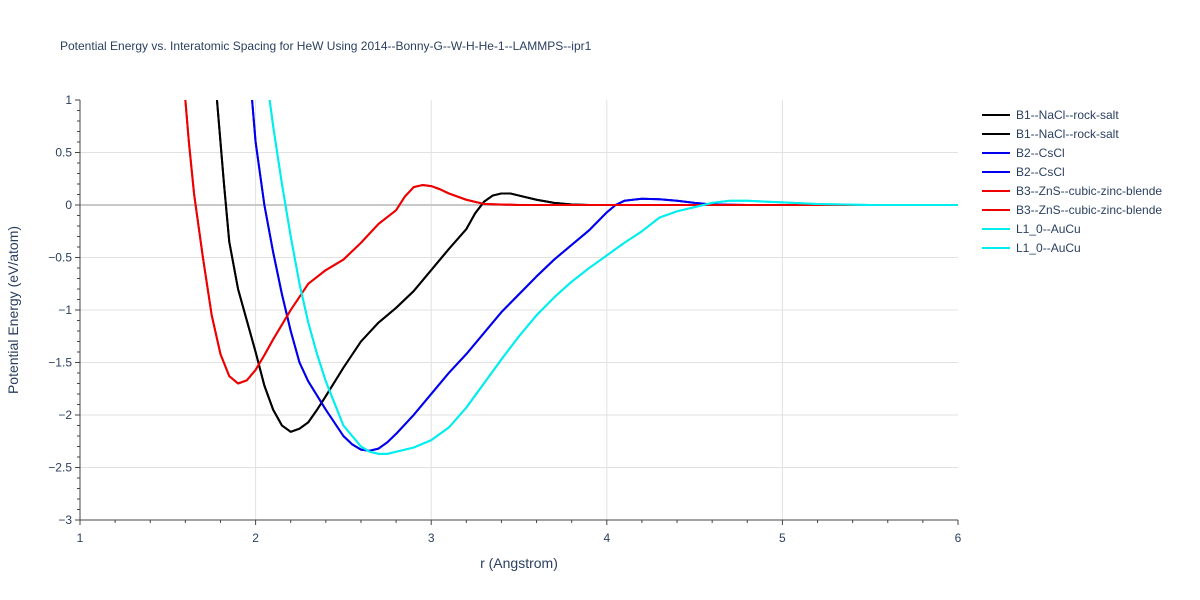 The width and height of the screenshot is (1200, 600). Describe the element at coordinates (431, 538) in the screenshot. I see `x-tick-label: 3` at that location.